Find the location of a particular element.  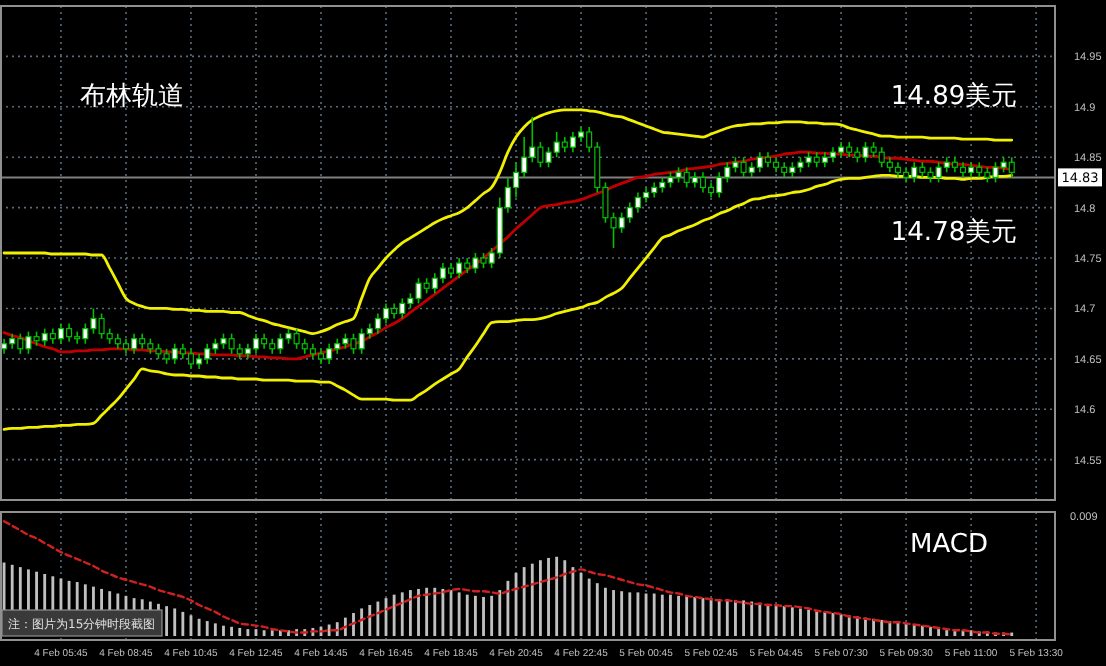

annotation: 14.89美元 is located at coordinates (954, 96).